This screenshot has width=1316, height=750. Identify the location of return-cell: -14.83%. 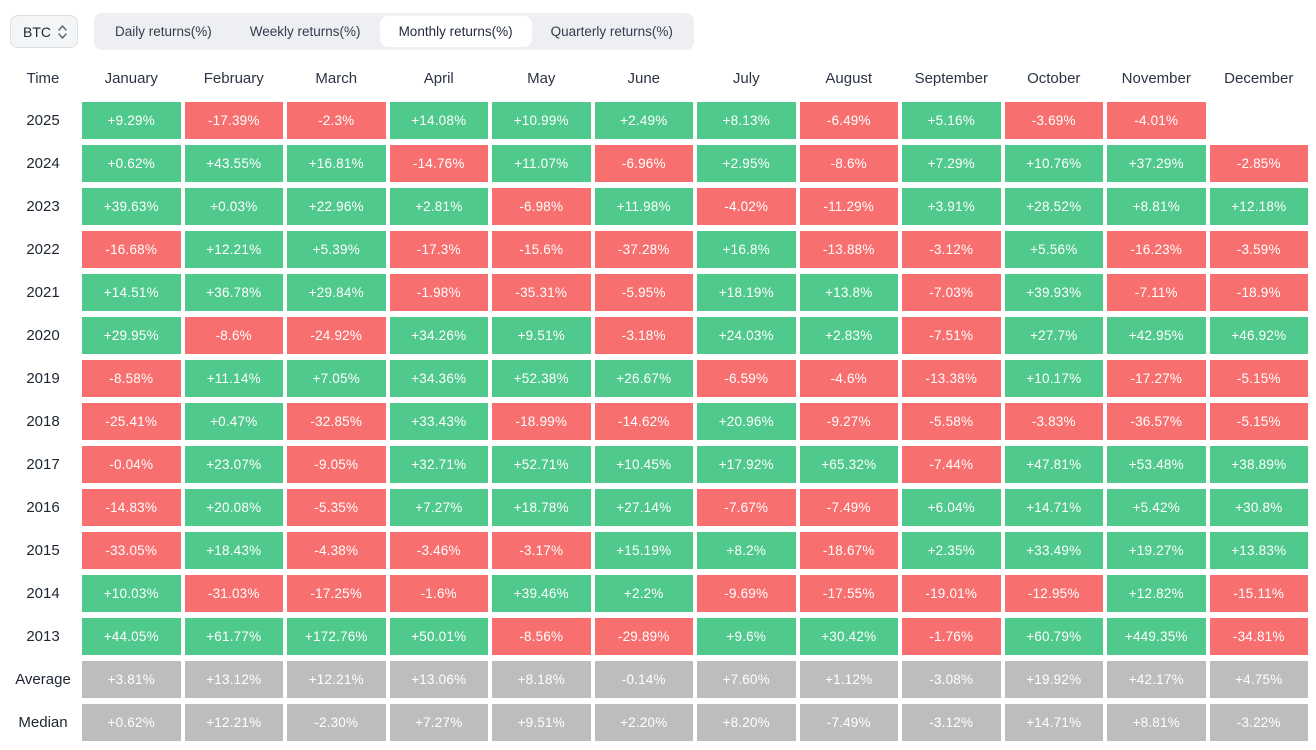
(131, 507).